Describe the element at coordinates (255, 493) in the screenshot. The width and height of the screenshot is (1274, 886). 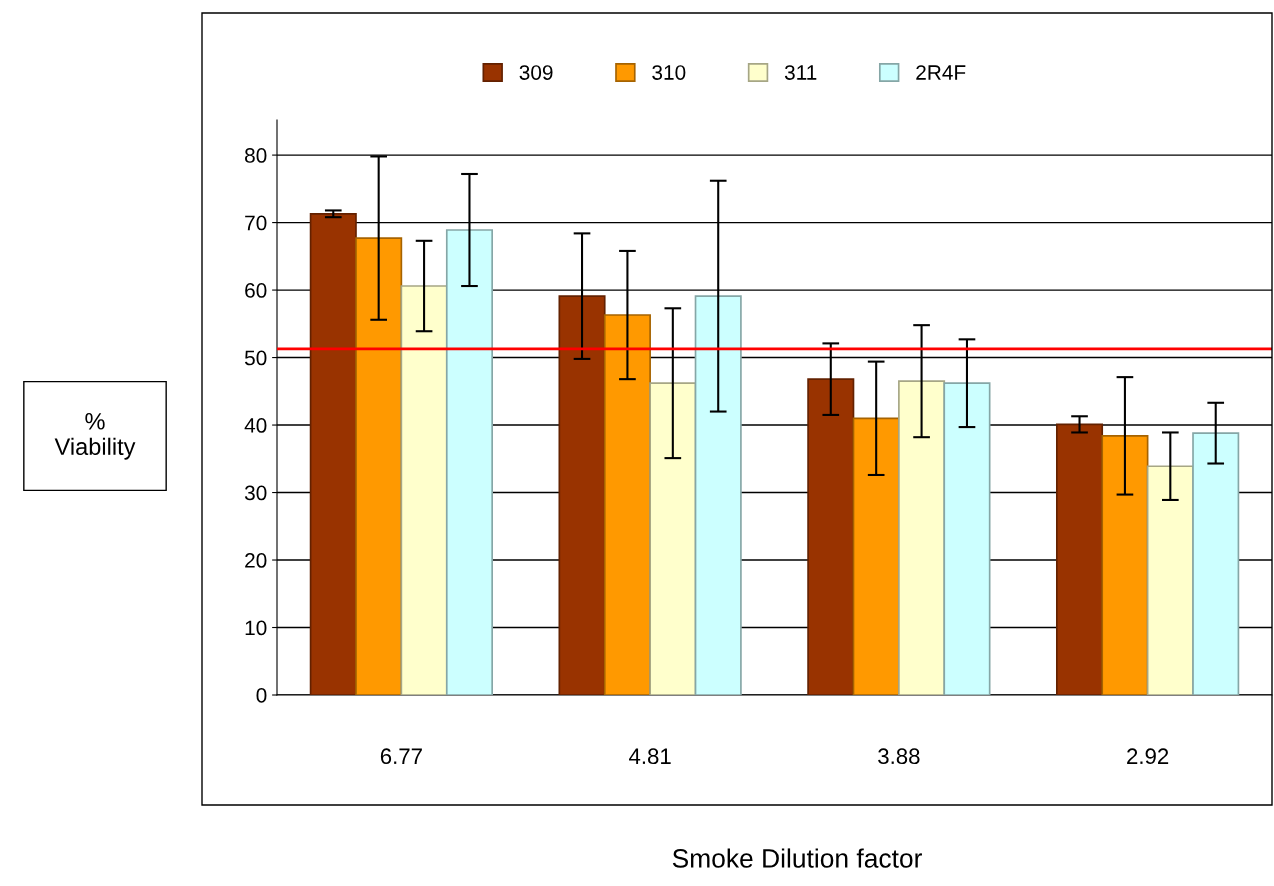
I see `y-tick-label: 30` at that location.